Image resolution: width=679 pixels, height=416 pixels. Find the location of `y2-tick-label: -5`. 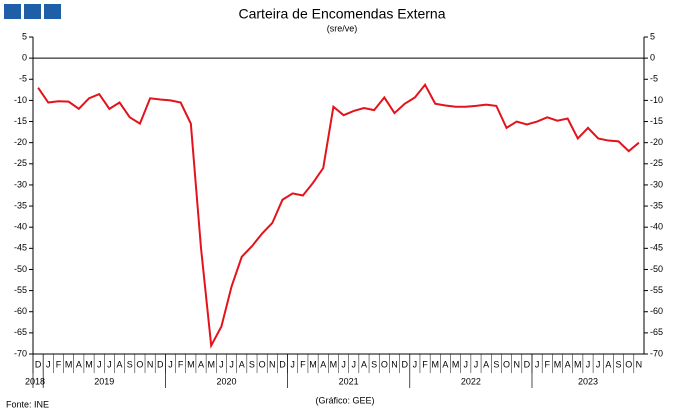

y2-tick-label: -5 is located at coordinates (654, 79).